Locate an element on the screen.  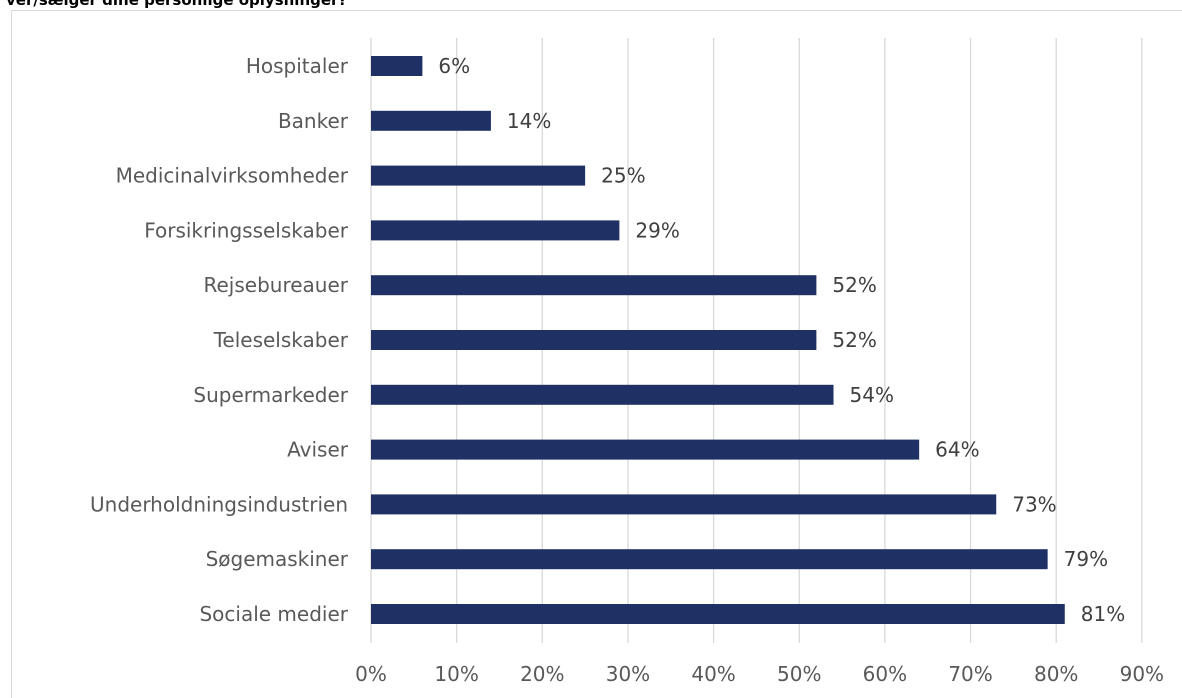
category-label: Sociale medier is located at coordinates (273, 614).